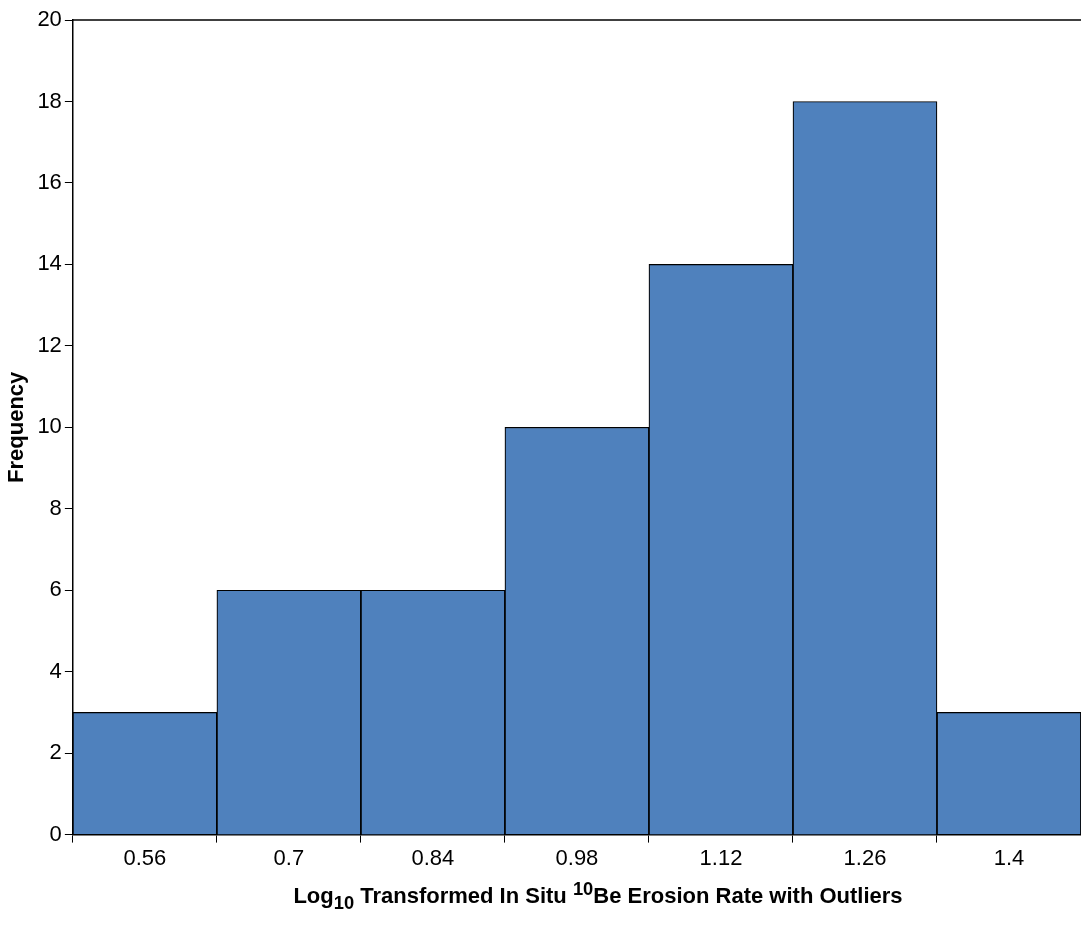 The width and height of the screenshot is (1081, 945). What do you see at coordinates (49, 181) in the screenshot?
I see `y-tick-label: 16` at bounding box center [49, 181].